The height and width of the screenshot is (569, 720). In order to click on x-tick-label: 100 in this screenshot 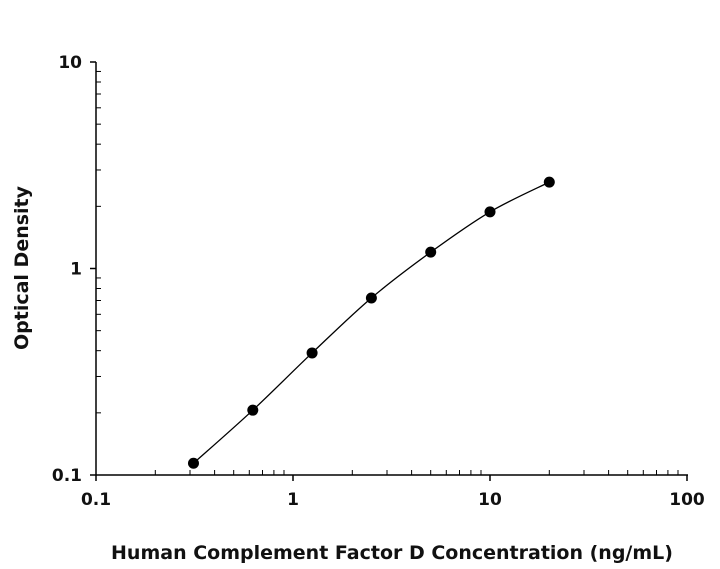, I will do `click(687, 500)`.